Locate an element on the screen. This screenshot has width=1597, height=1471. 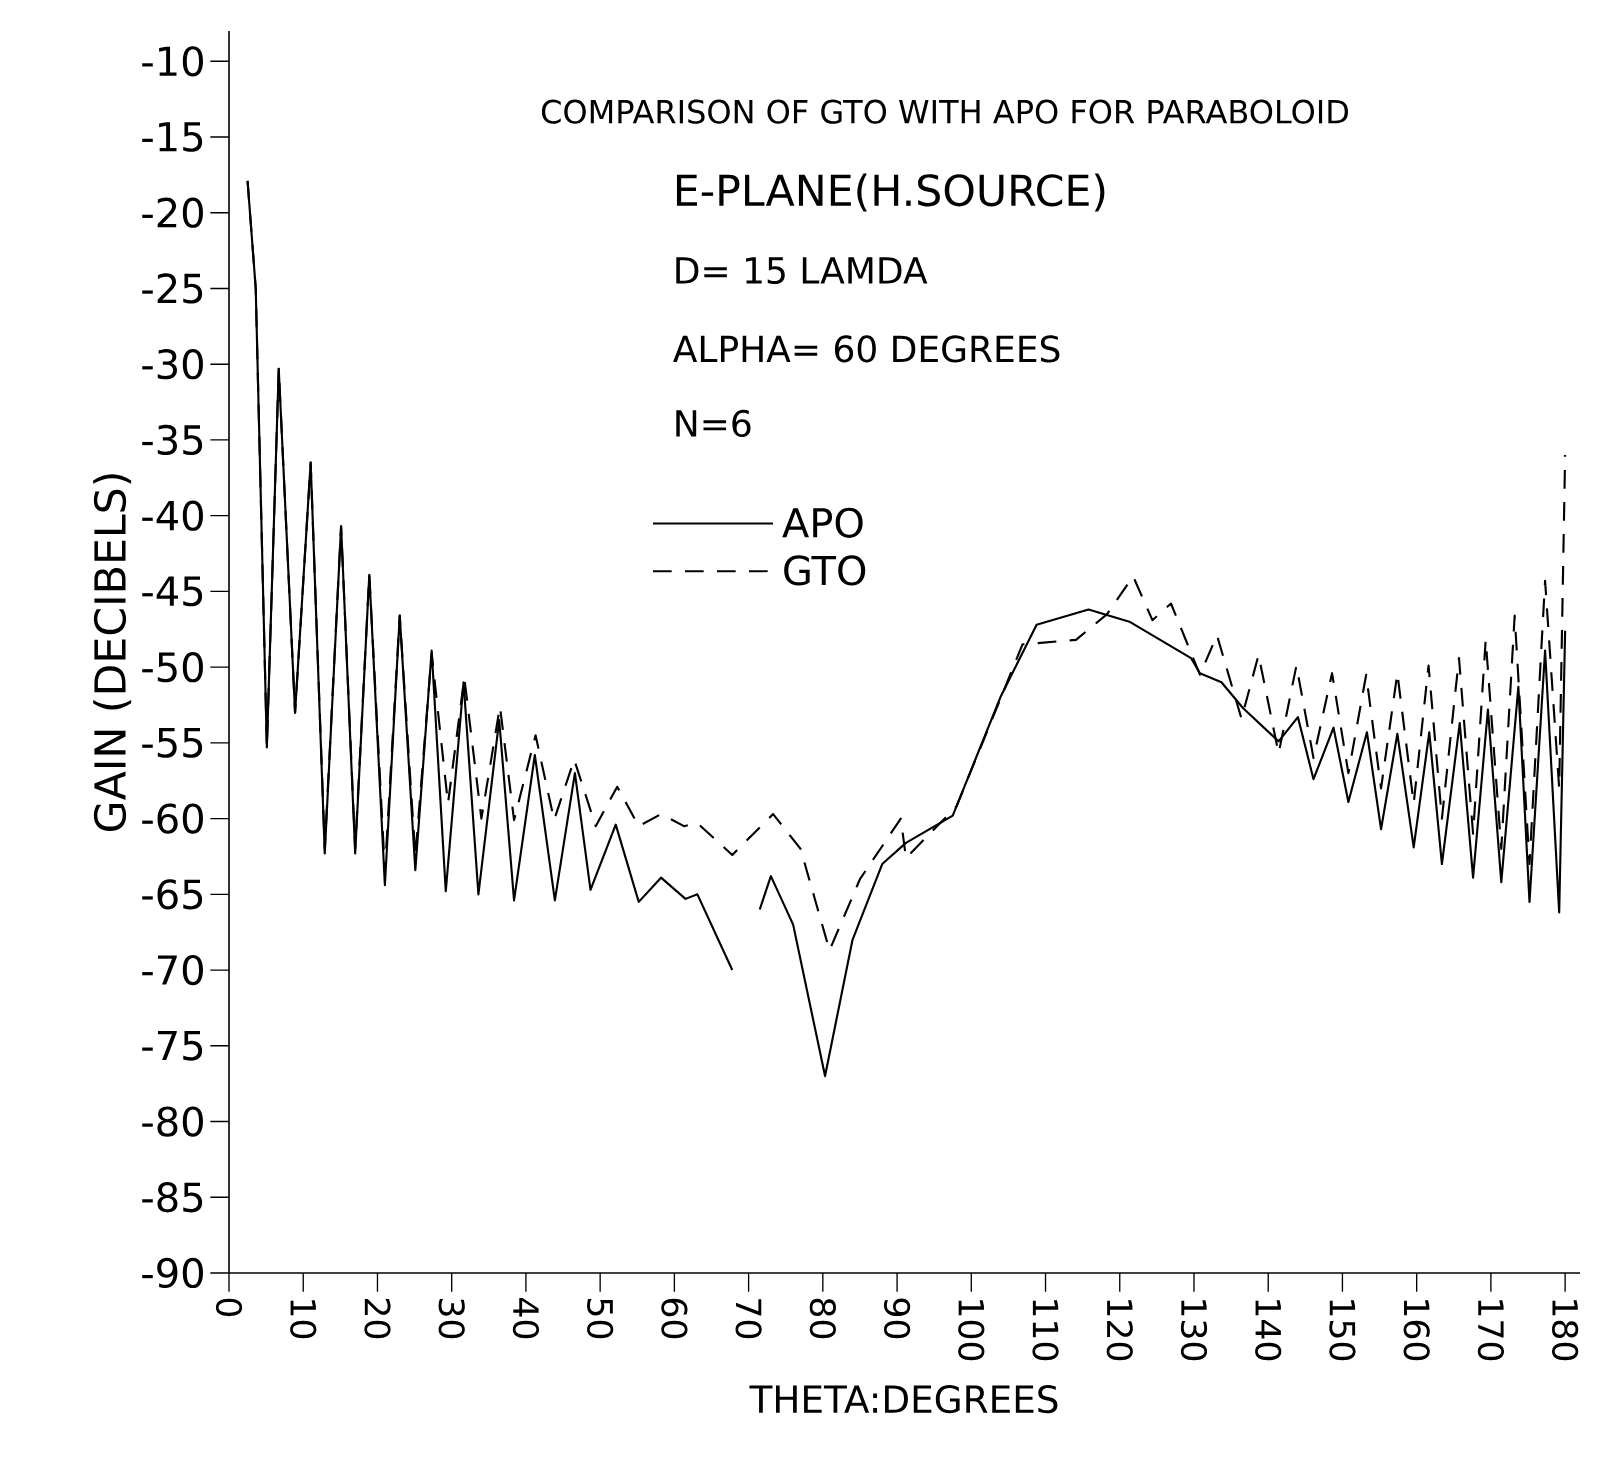
y-tick-label: -85 is located at coordinates (172, 1197).